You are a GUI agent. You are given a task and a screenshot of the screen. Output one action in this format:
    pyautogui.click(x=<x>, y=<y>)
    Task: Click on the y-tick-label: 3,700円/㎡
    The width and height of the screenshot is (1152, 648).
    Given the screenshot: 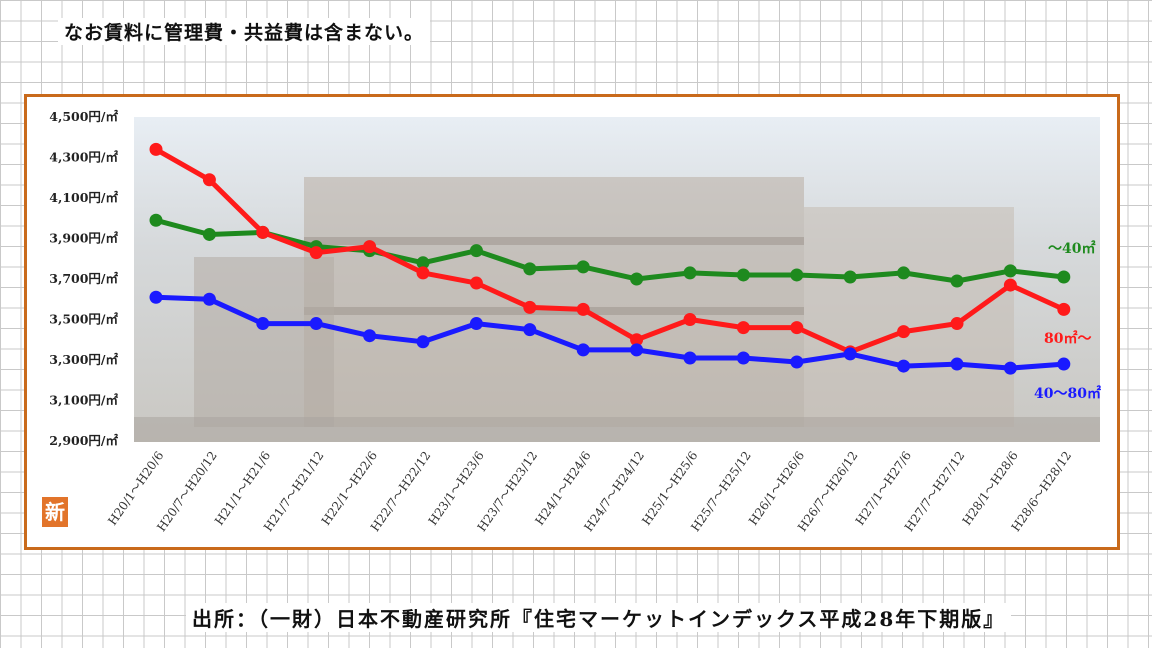 What is the action you would take?
    pyautogui.click(x=83, y=278)
    